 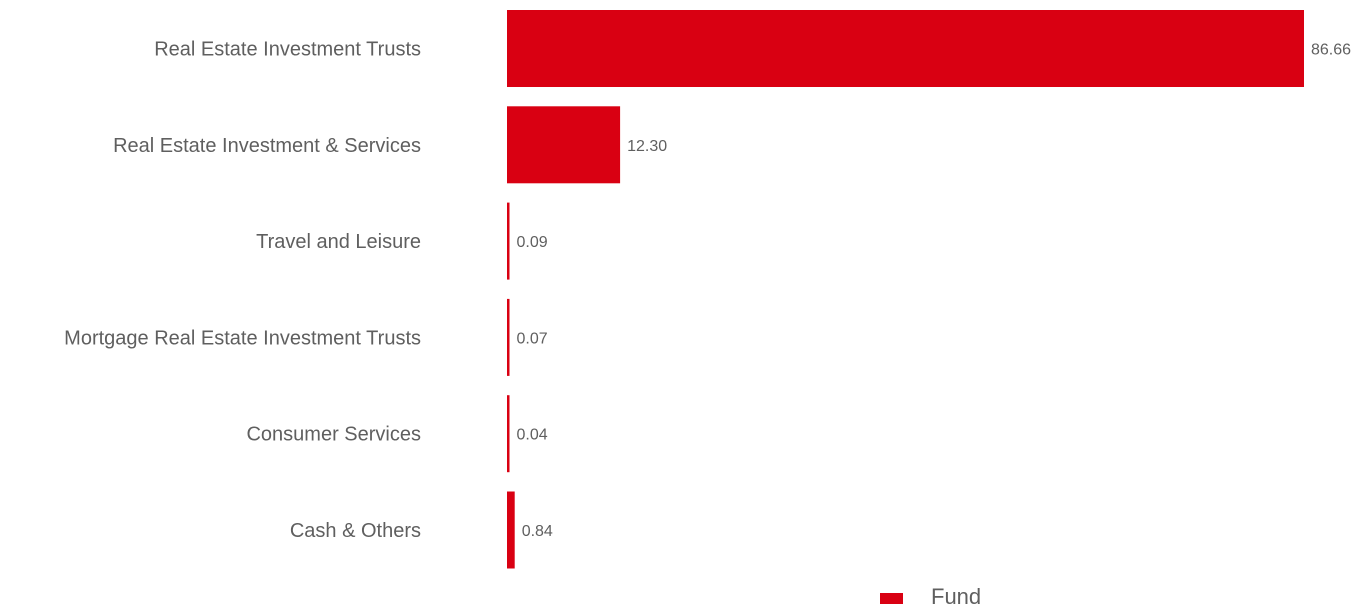 What do you see at coordinates (532, 242) in the screenshot?
I see `value-label-2: 0.09` at bounding box center [532, 242].